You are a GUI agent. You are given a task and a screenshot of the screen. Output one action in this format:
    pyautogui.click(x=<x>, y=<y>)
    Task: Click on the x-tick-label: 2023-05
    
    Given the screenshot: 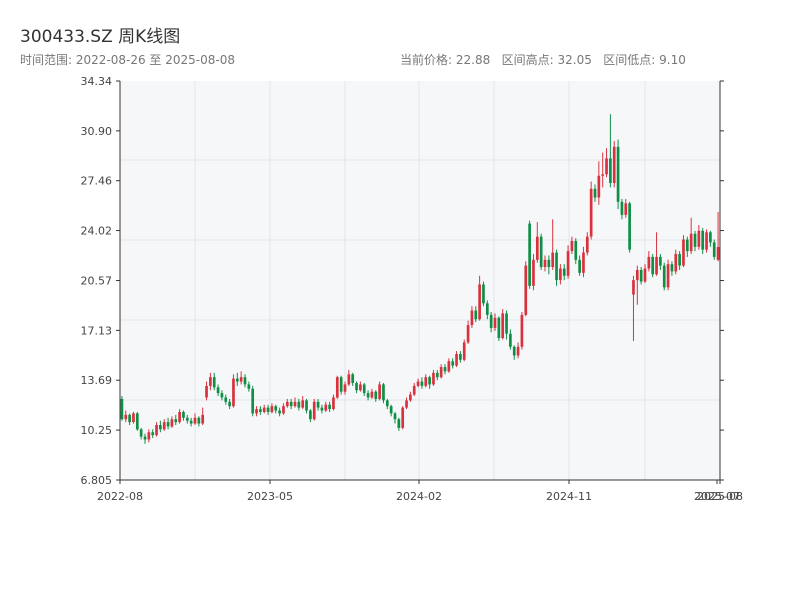 What is the action you would take?
    pyautogui.click(x=270, y=496)
    